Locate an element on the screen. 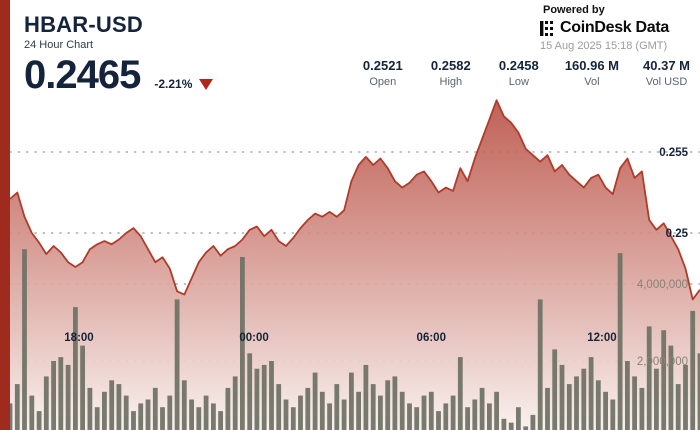 The width and height of the screenshot is (700, 430). coindesk-logo-icon is located at coordinates (546, 28).